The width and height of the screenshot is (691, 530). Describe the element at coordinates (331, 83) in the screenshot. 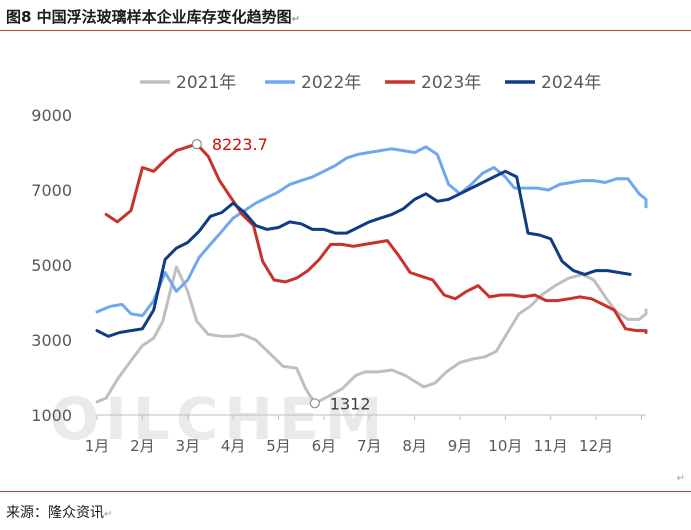

I see `legend-label-2: 2022年` at that location.